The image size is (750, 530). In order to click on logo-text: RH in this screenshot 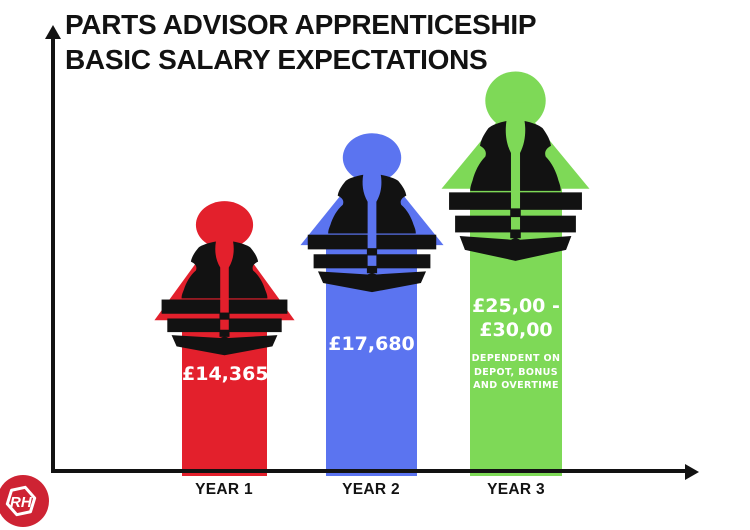, I will do `click(21, 502)`.